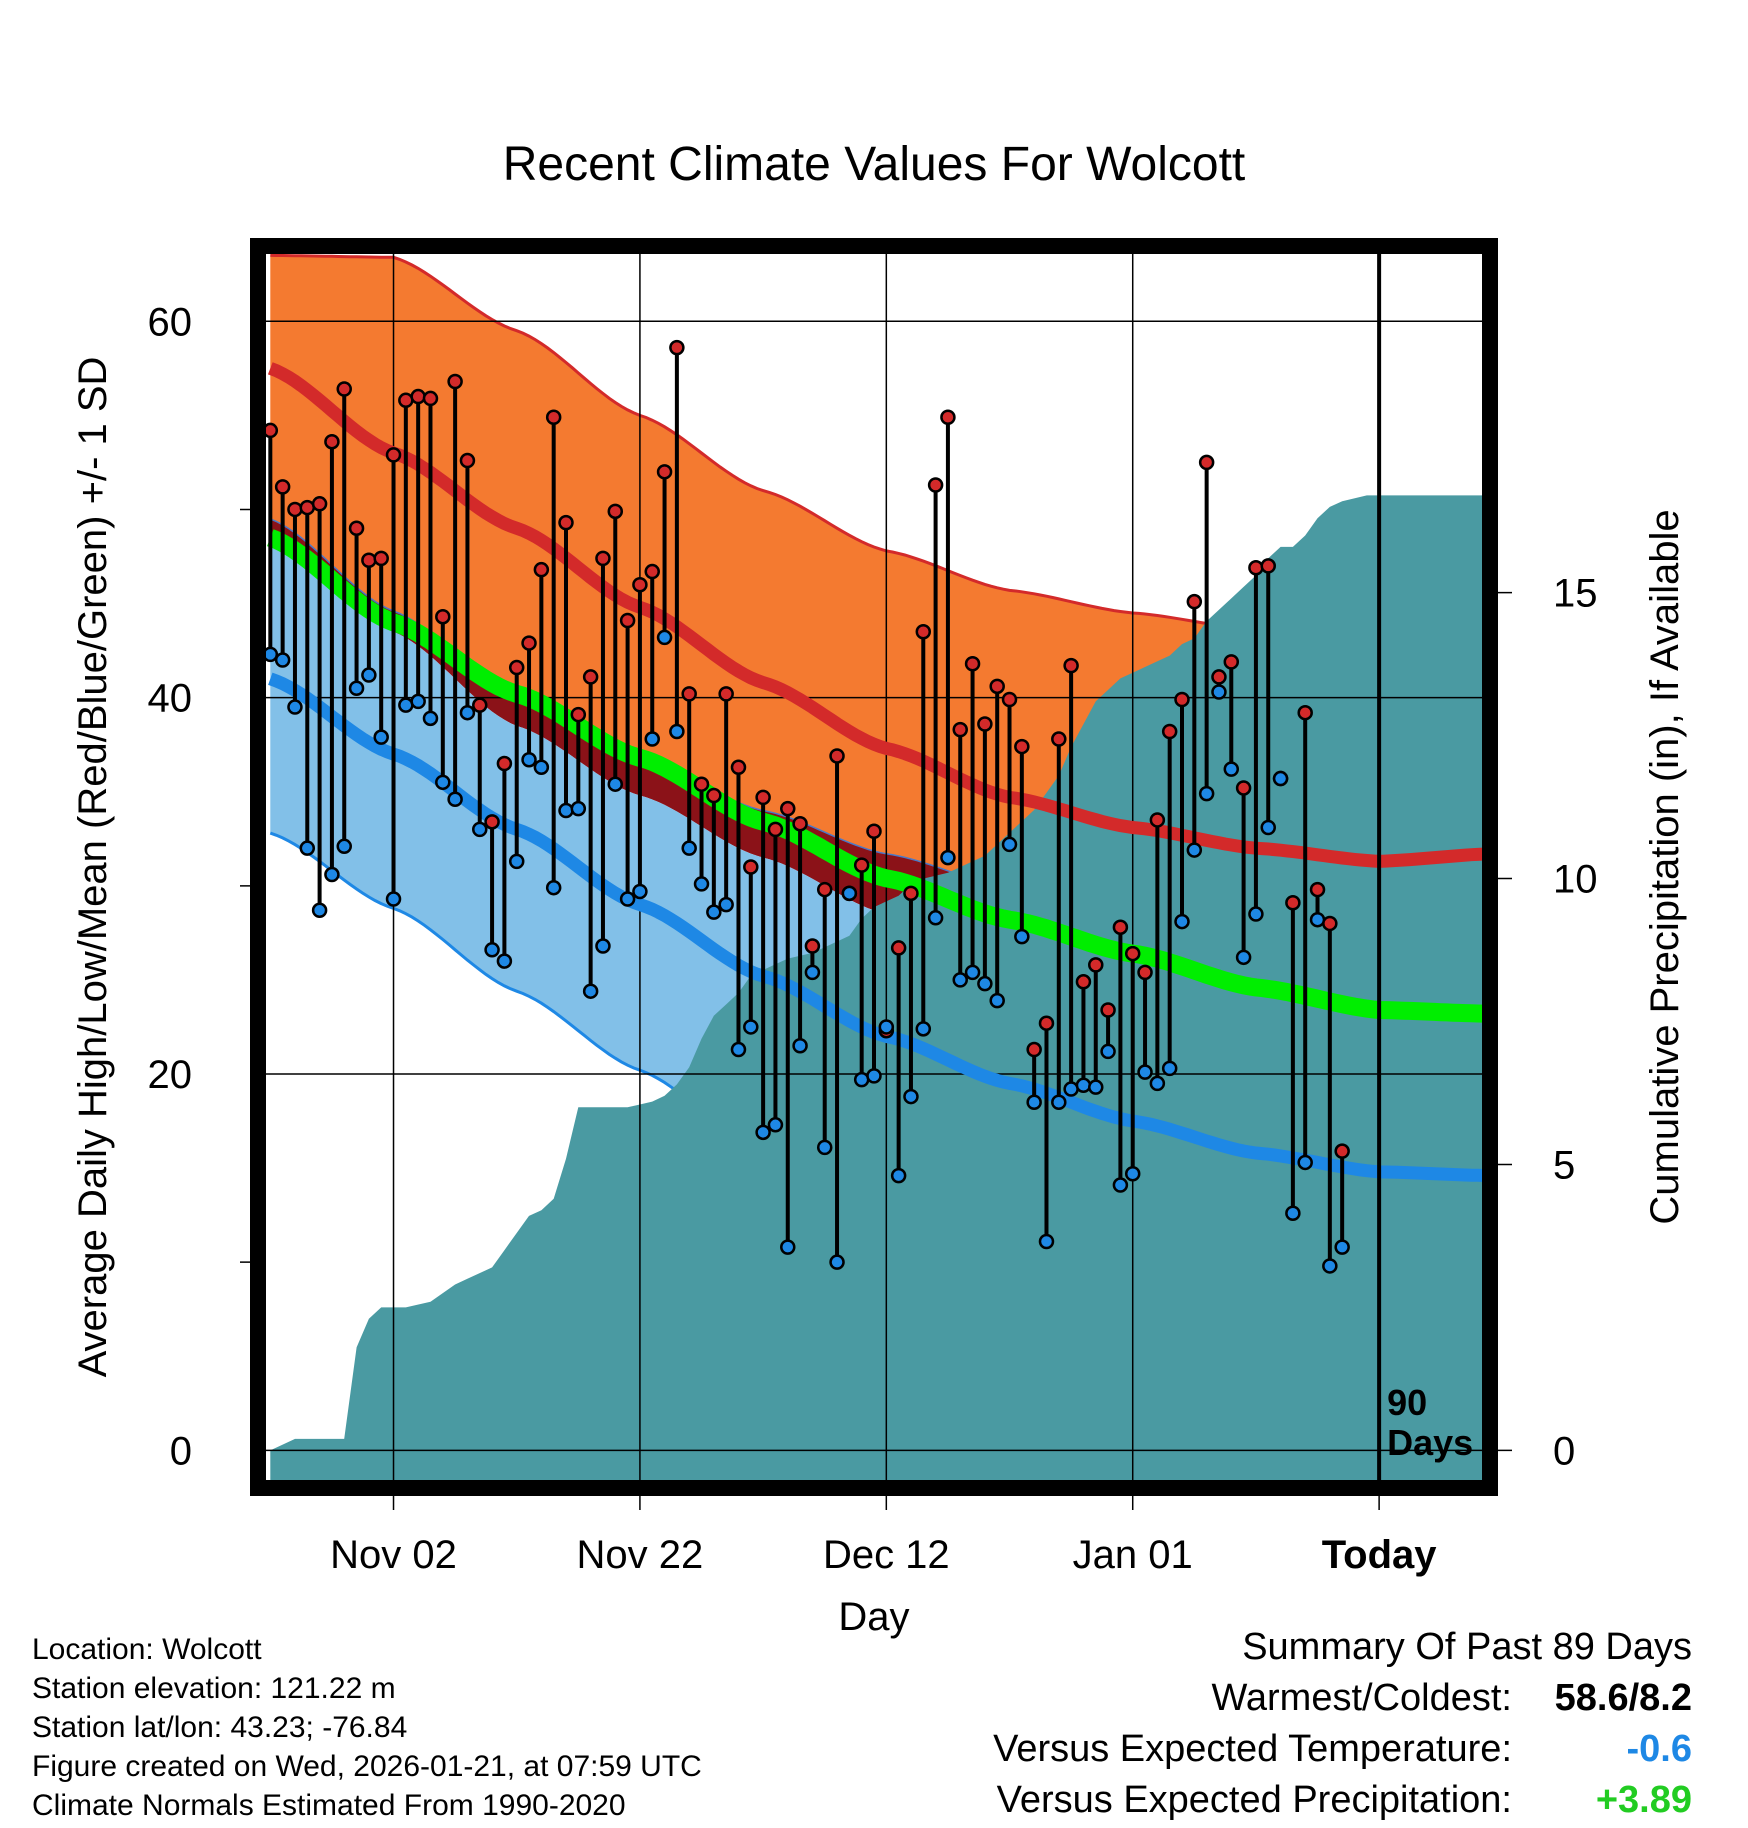 Image resolution: width=1748 pixels, height=1828 pixels. Describe the element at coordinates (170, 1075) in the screenshot. I see `y-tick-label: 20` at that location.